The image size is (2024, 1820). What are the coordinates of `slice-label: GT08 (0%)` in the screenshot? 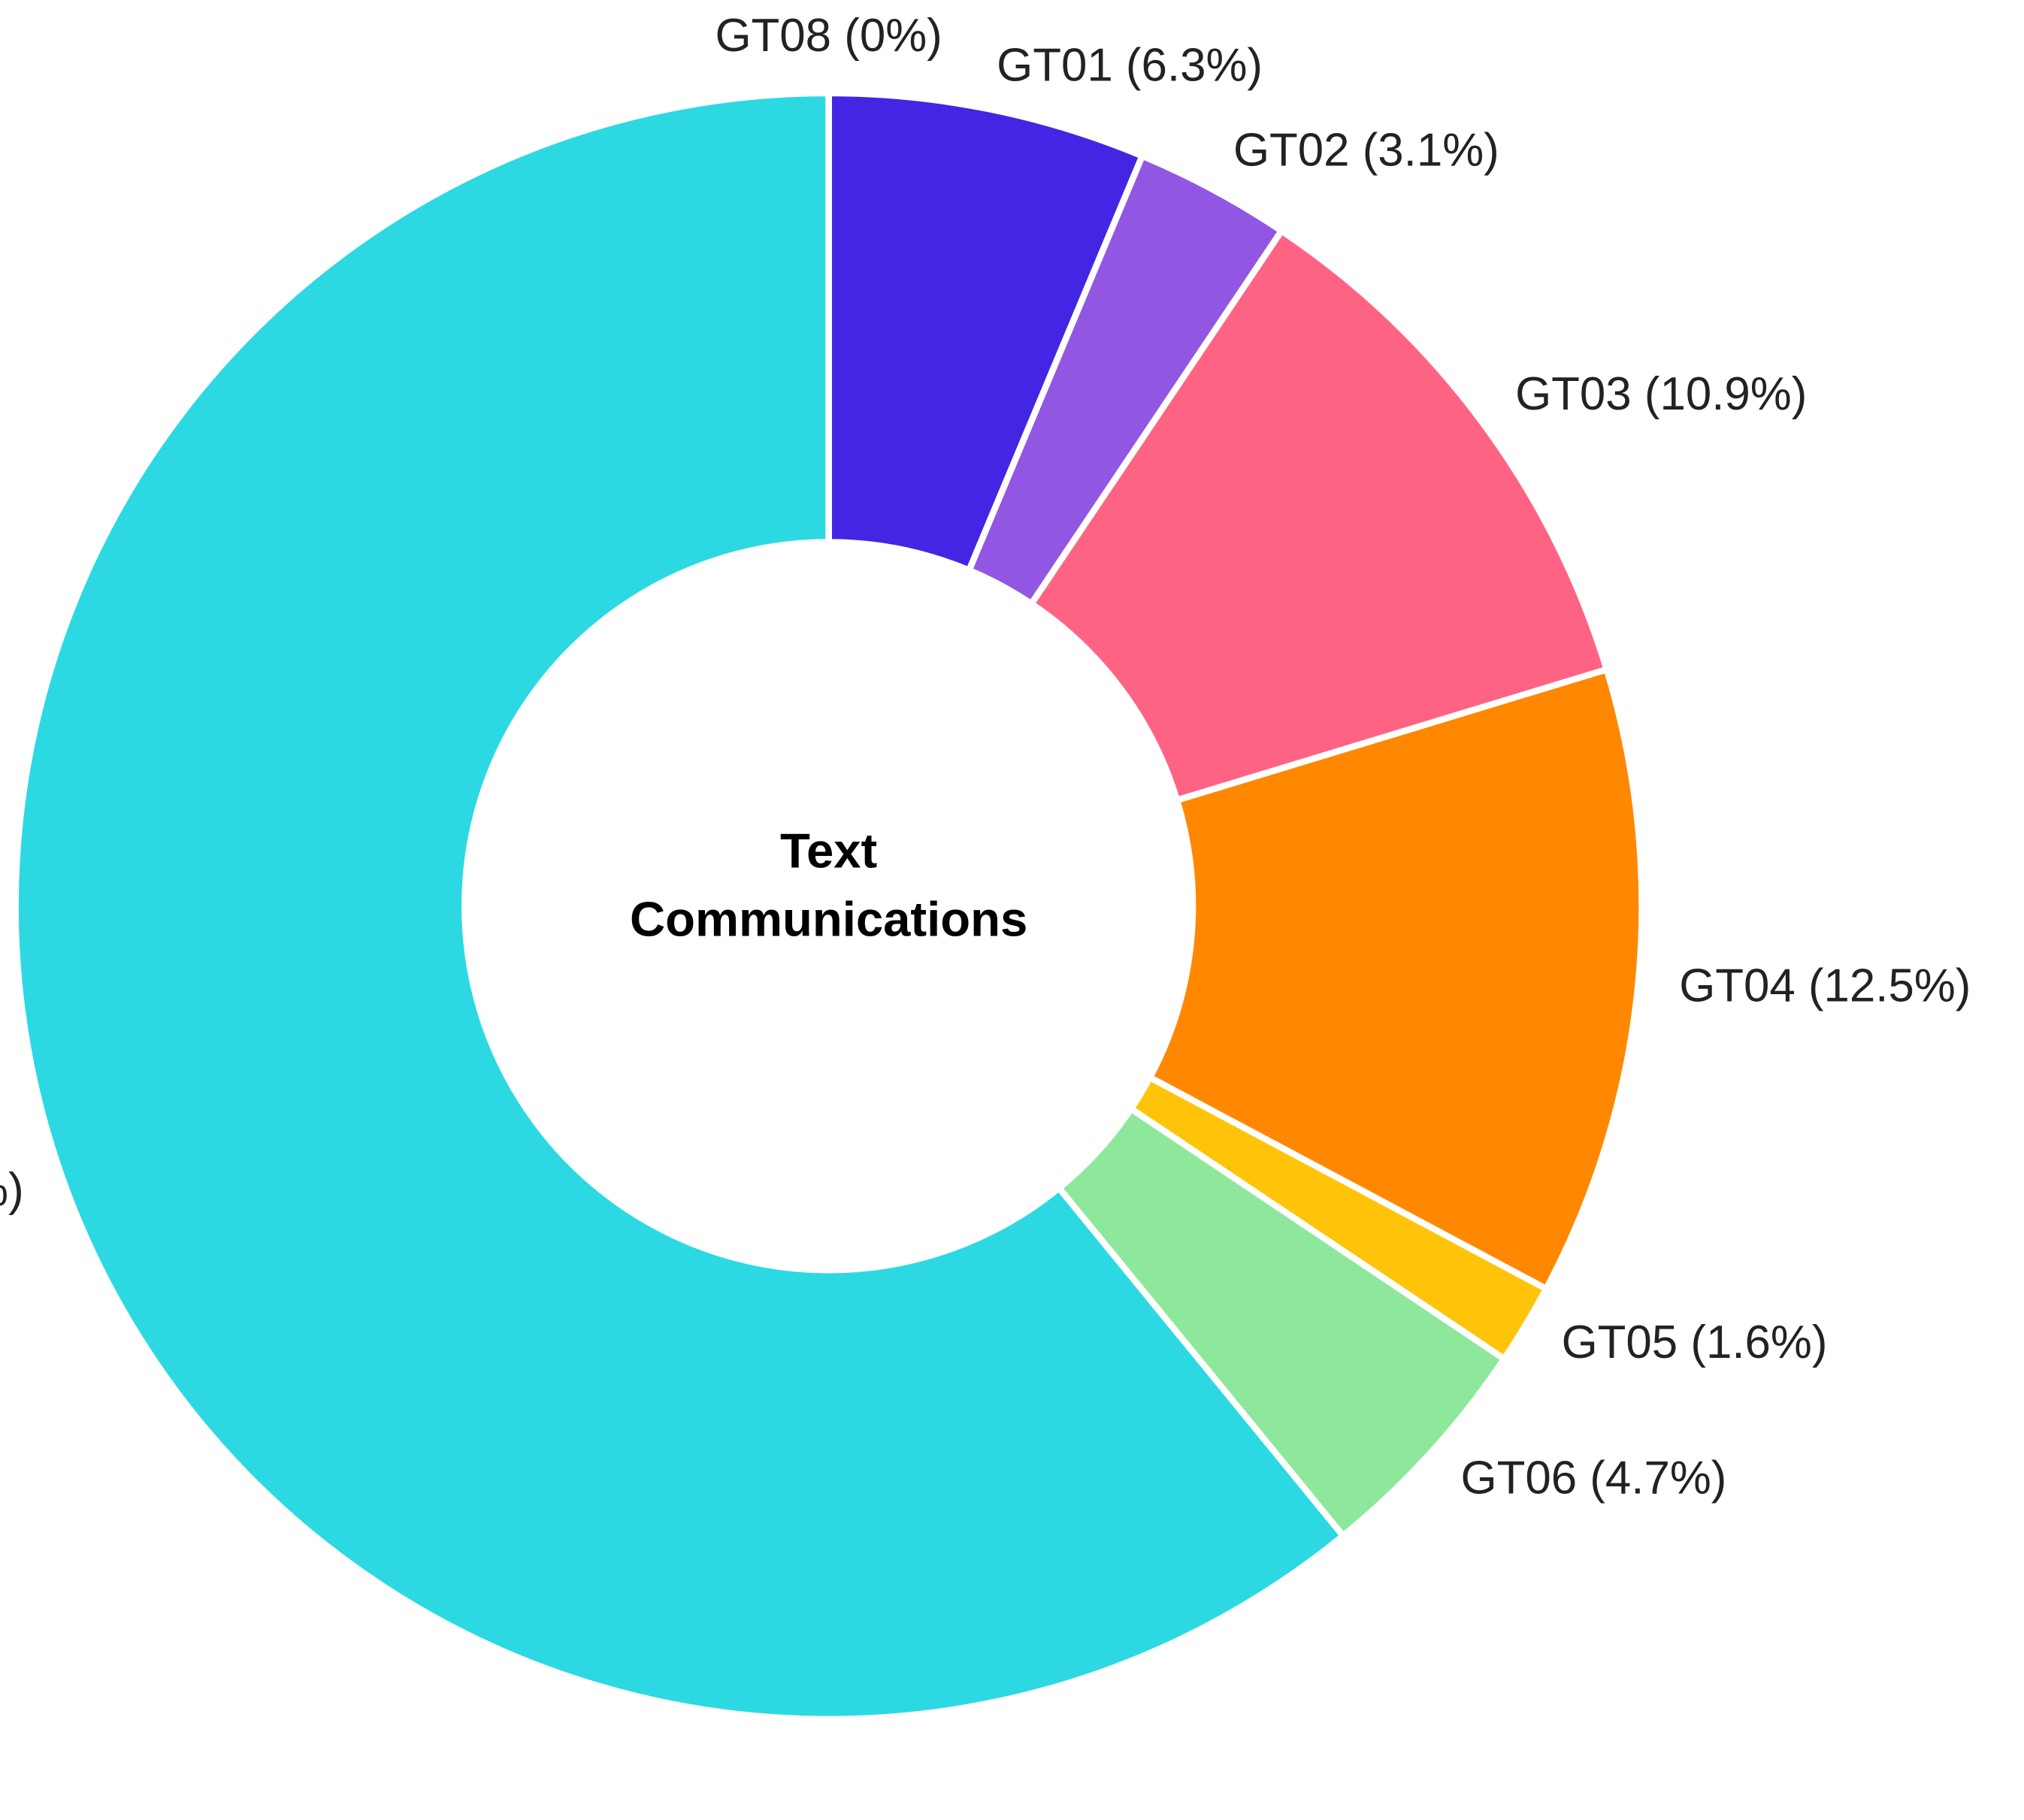 It's located at (828, 36).